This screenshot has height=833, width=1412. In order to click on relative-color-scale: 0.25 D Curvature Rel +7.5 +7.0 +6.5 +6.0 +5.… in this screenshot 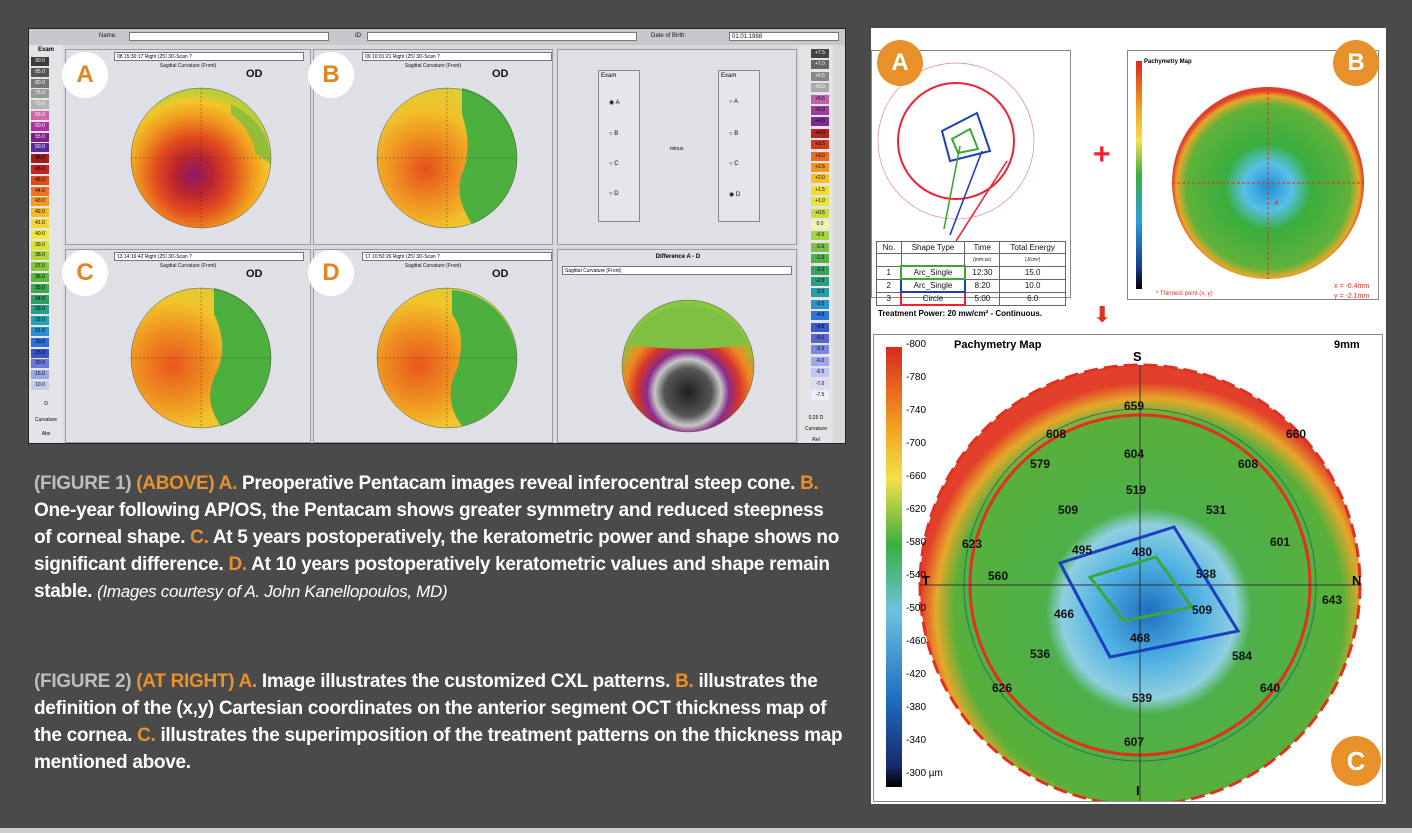, I will do `click(816, 244)`.